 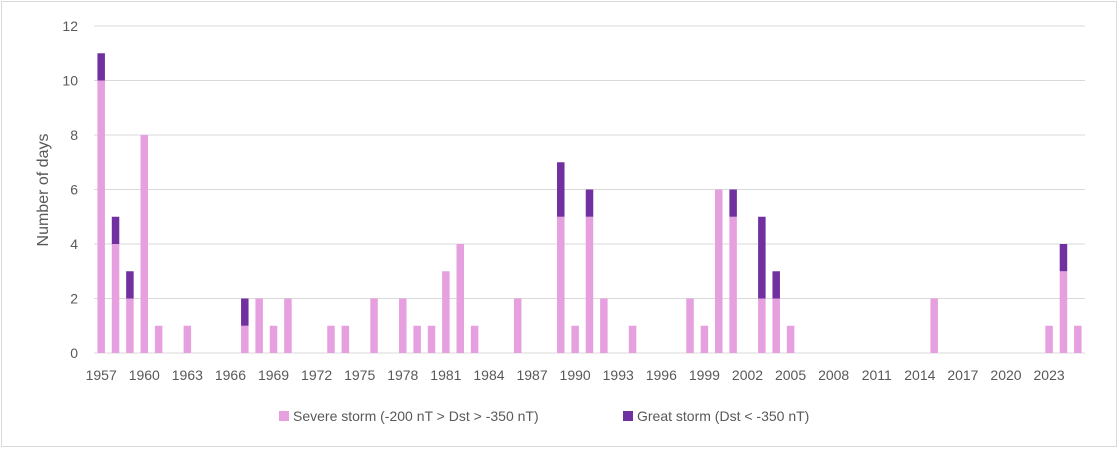 What do you see at coordinates (345, 339) in the screenshot?
I see `bar-severe-1974` at bounding box center [345, 339].